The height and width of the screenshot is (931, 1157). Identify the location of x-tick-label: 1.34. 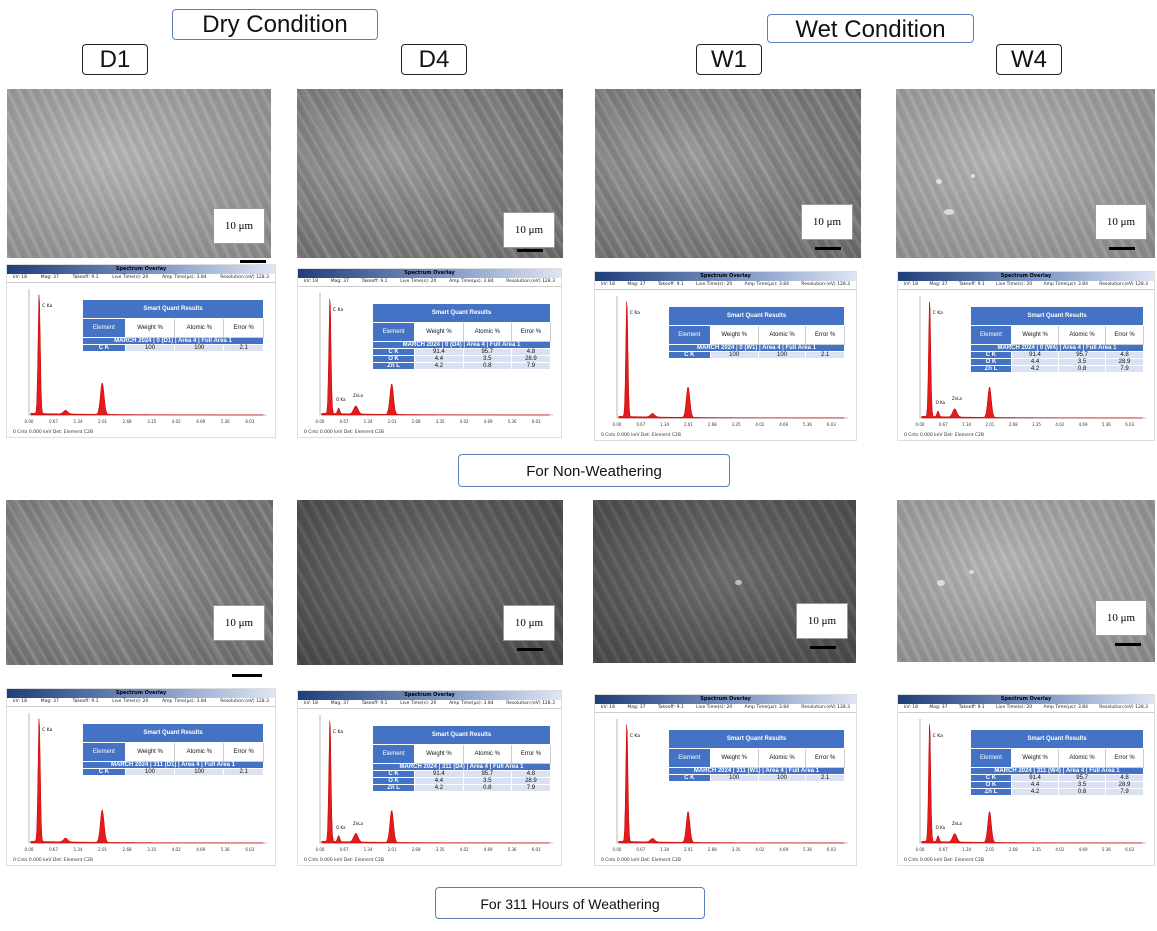
(78, 421).